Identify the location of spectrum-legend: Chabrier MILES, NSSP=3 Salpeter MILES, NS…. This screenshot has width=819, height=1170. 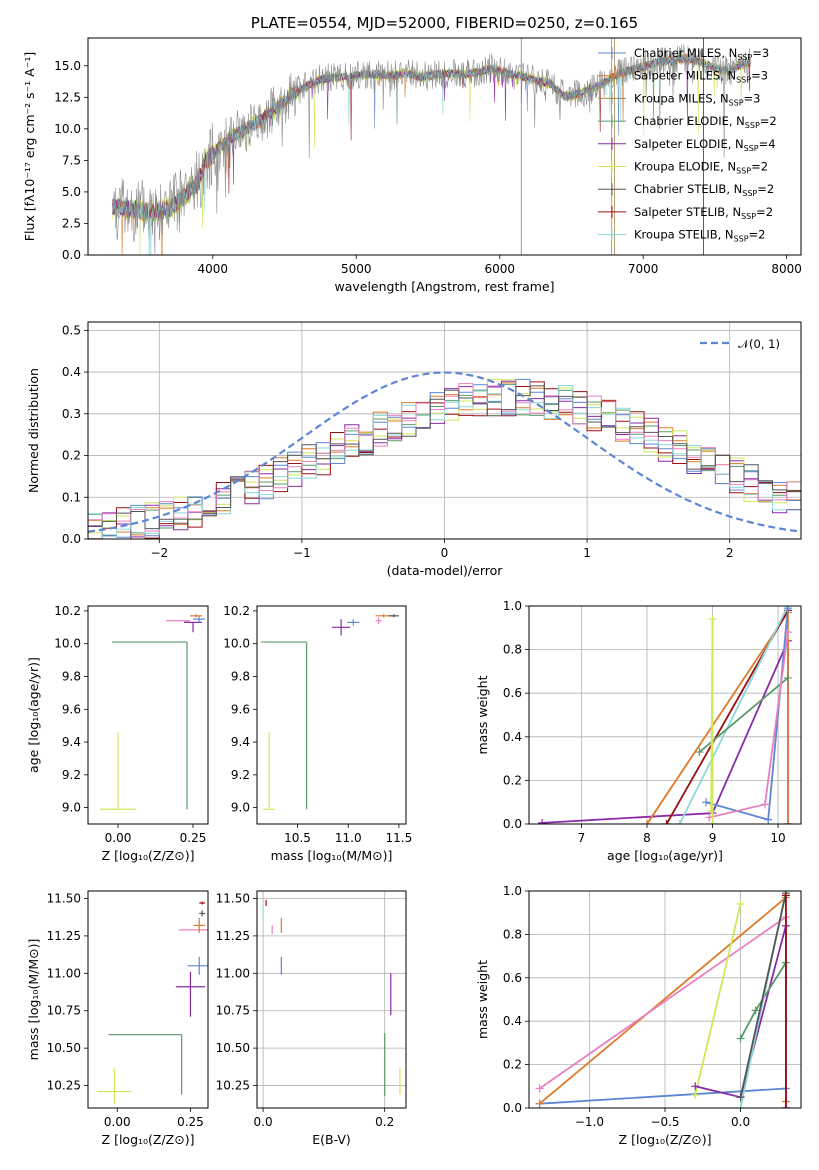
(687, 145).